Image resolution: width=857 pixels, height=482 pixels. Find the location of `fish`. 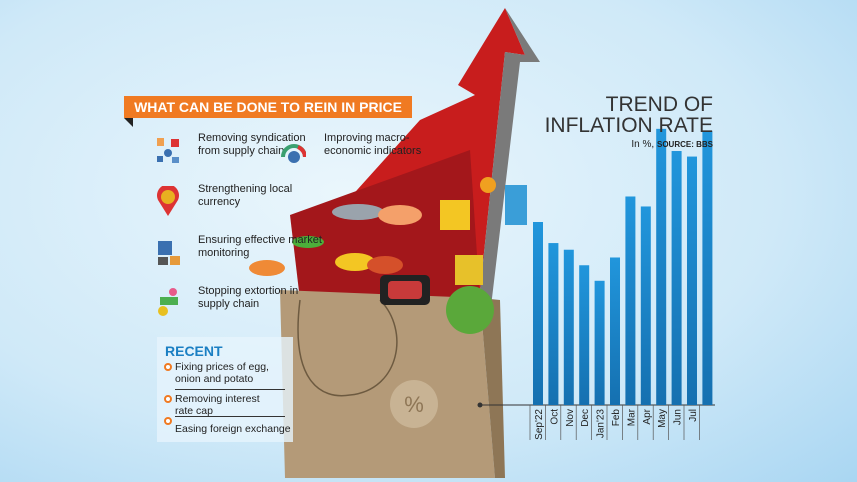

fish is located at coordinates (358, 212).